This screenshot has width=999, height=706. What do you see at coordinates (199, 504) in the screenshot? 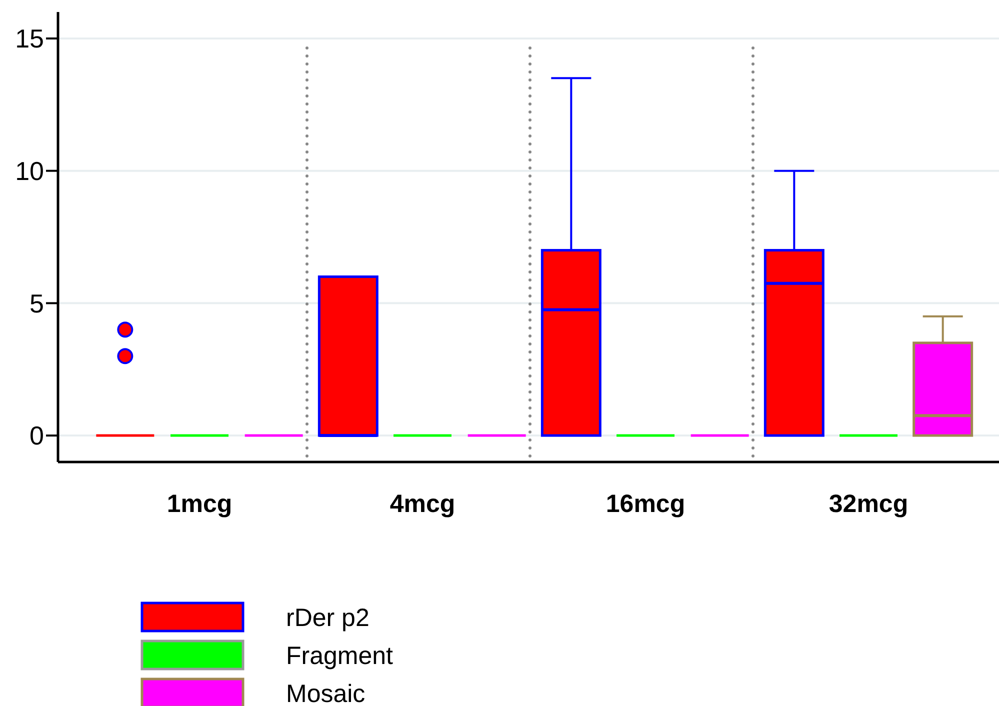
I see `x-tick-label: 1mcg` at bounding box center [199, 504].